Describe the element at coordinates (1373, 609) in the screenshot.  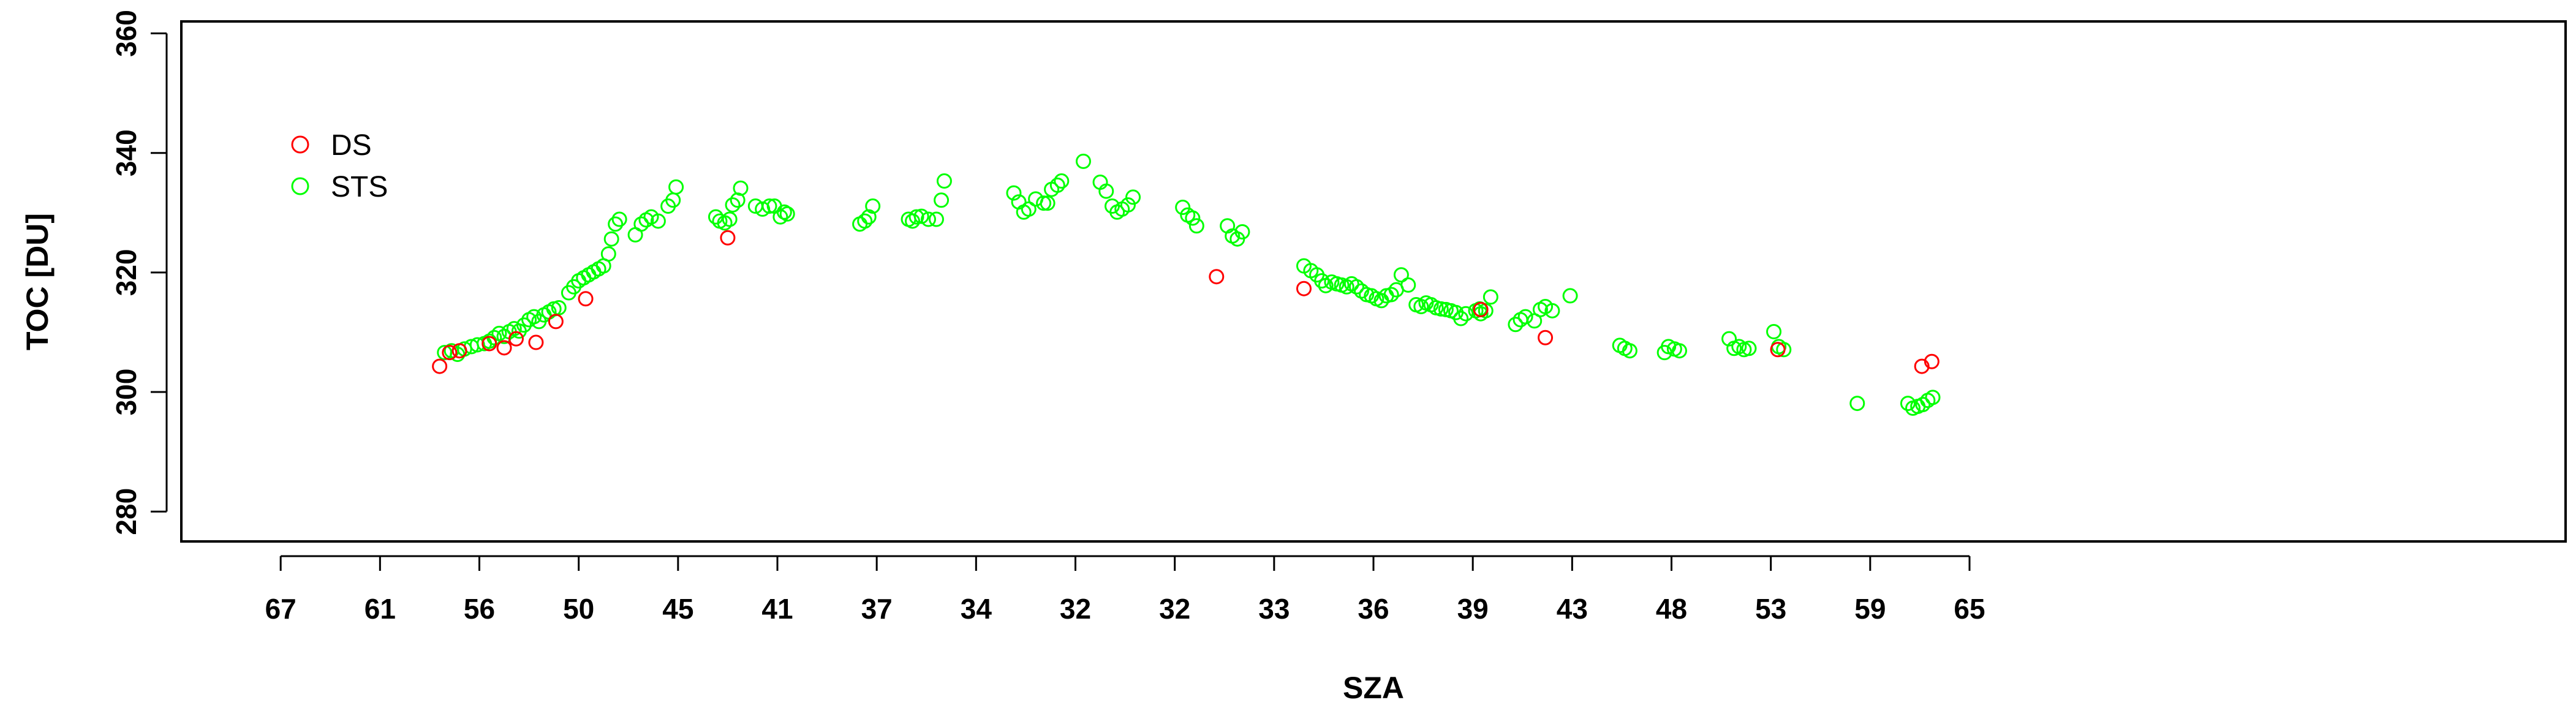
I see `x-tick-label: 36` at that location.